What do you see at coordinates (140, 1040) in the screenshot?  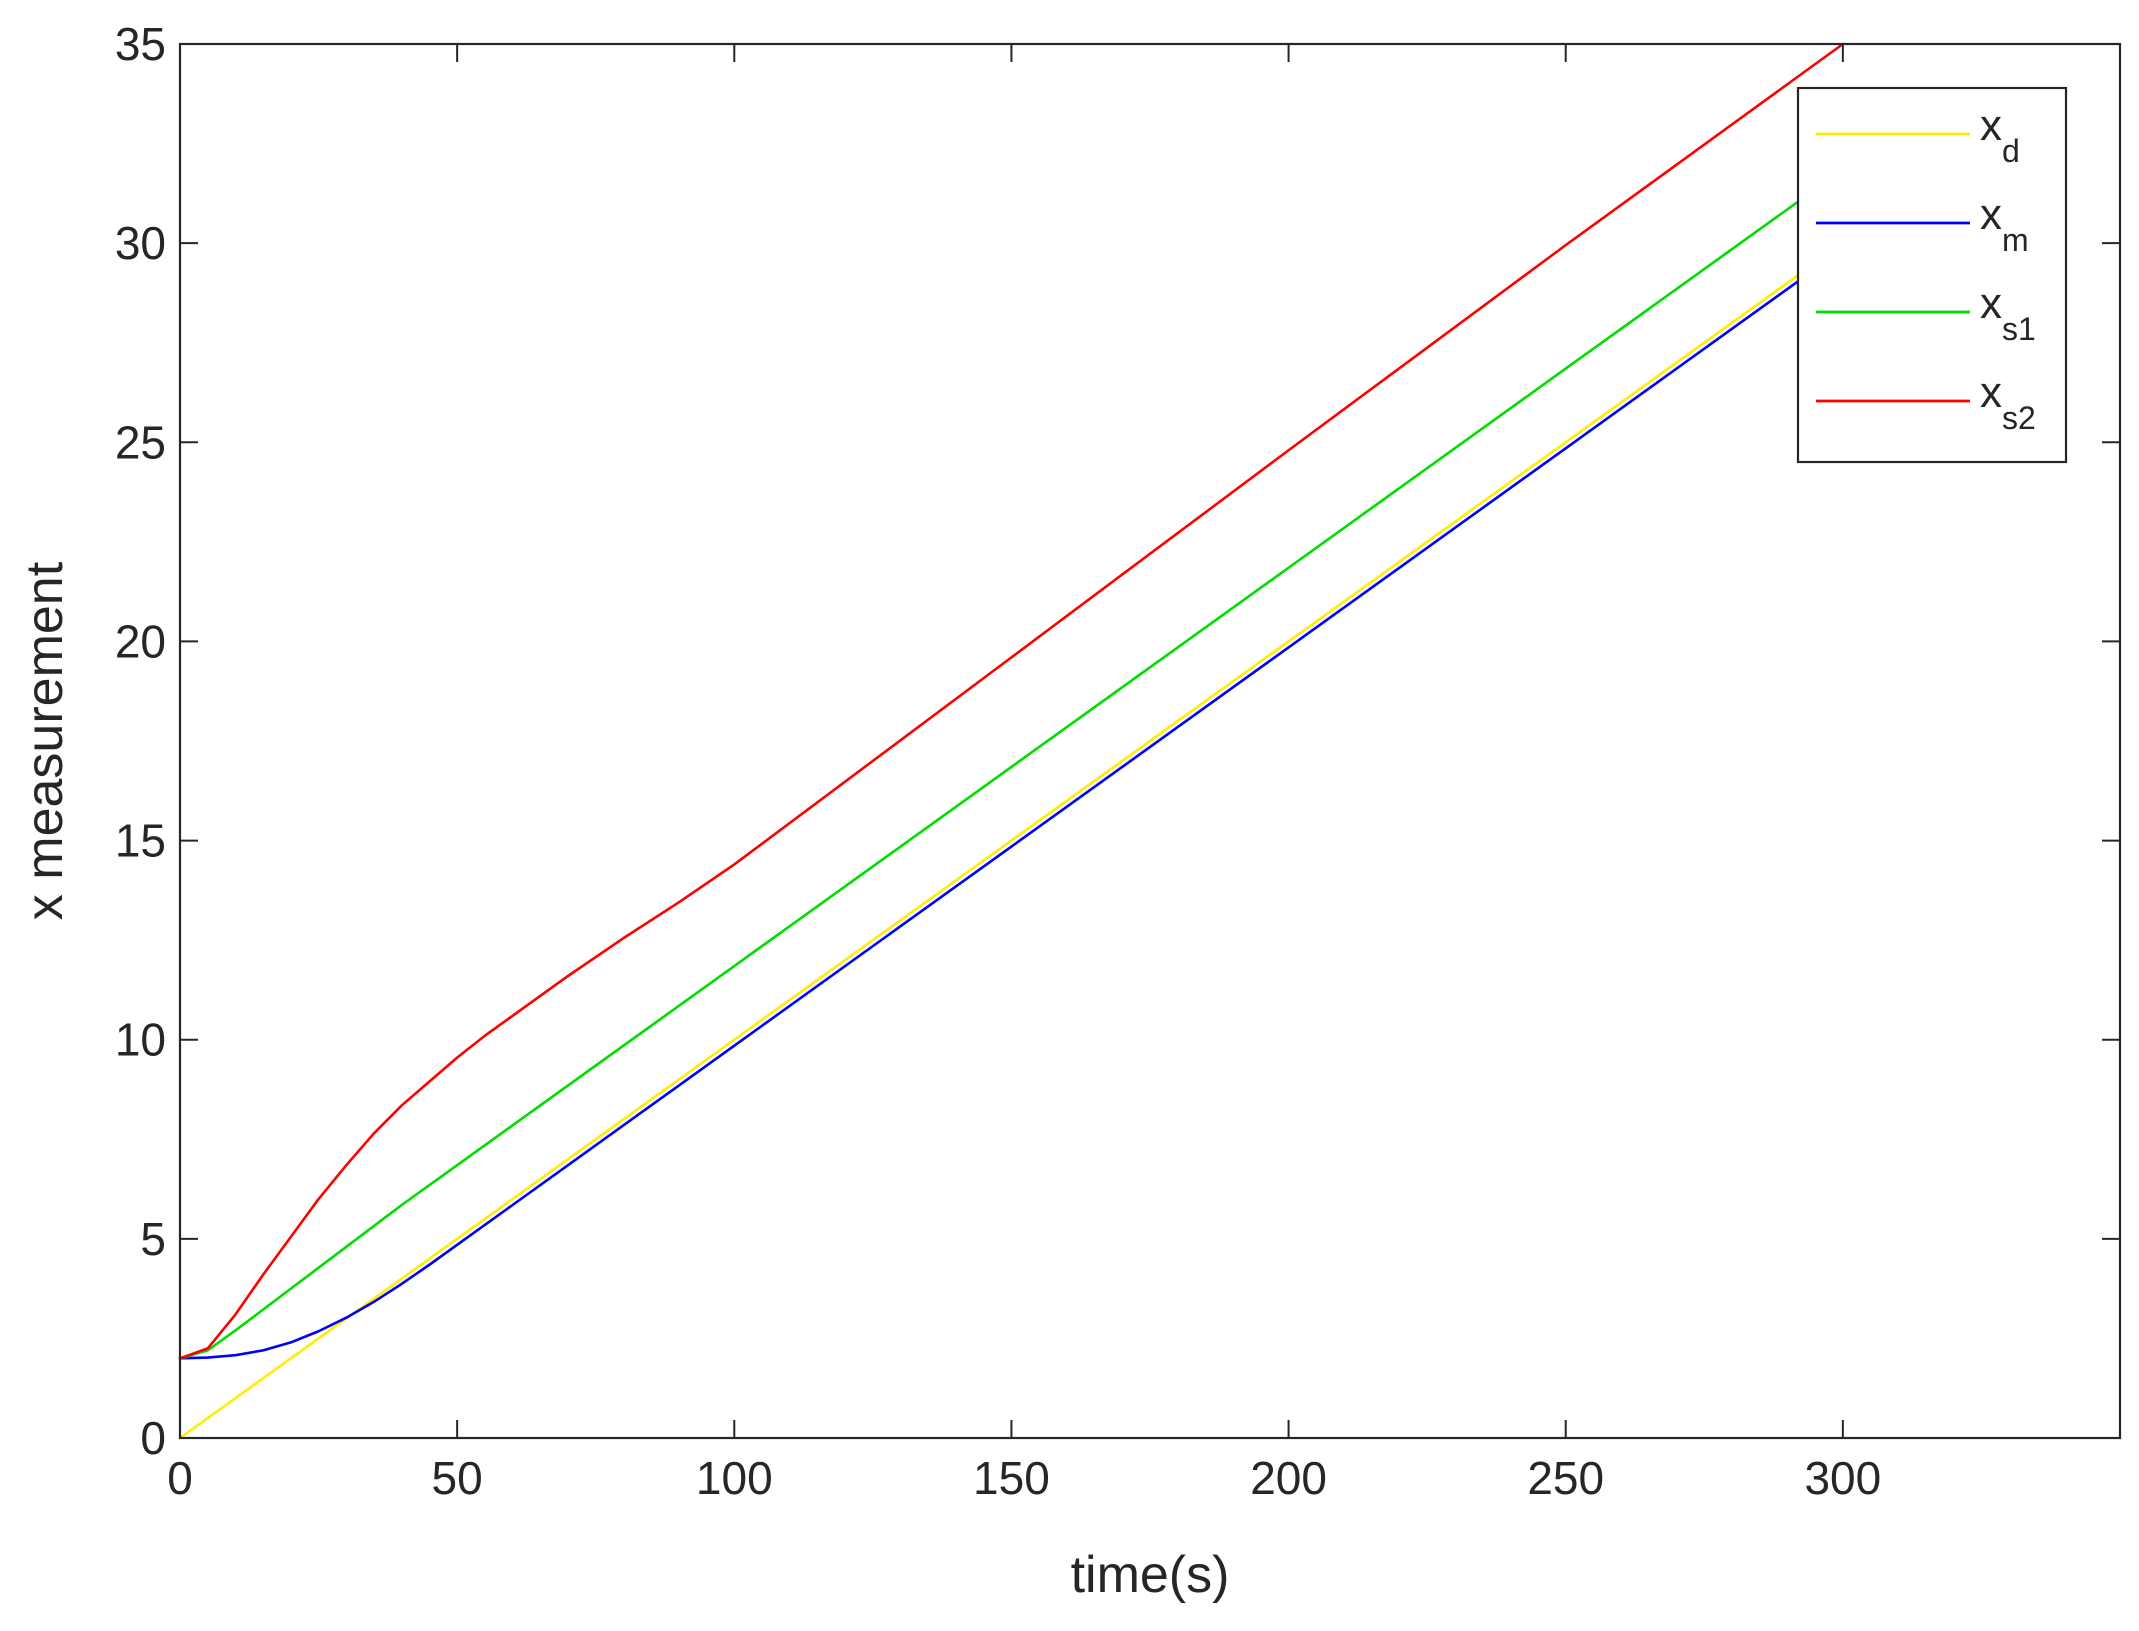 I see `y-tick-label: 10` at bounding box center [140, 1040].